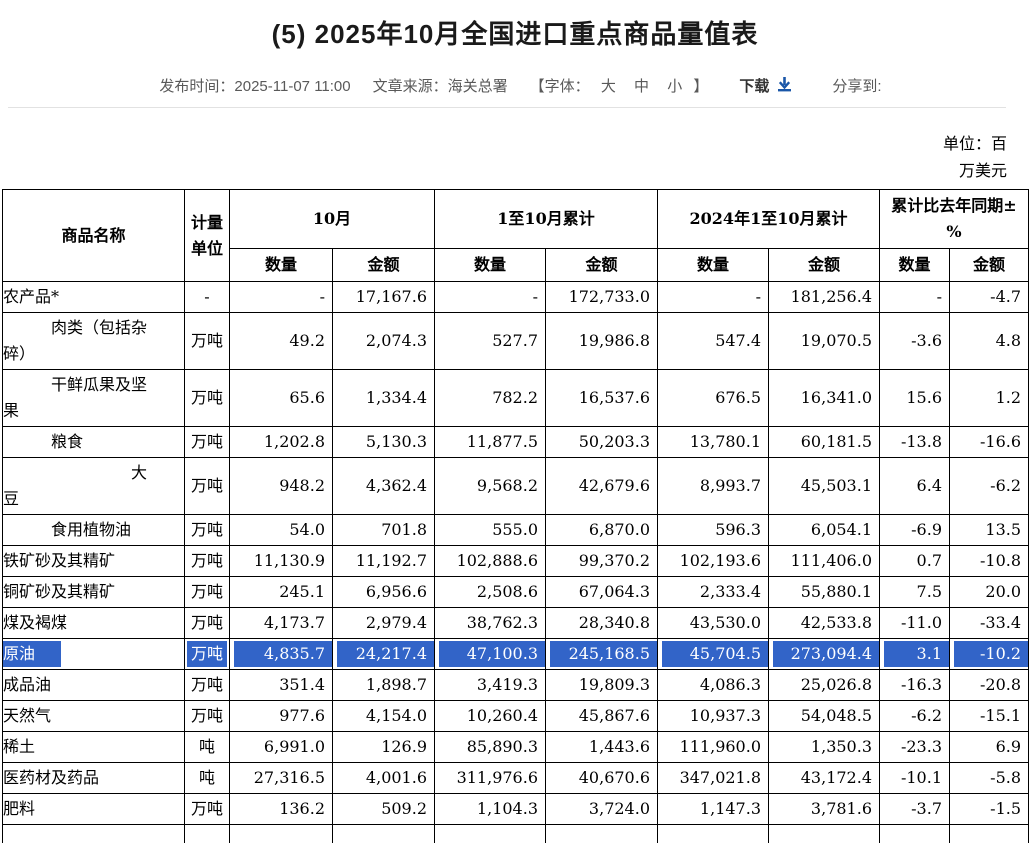  Describe the element at coordinates (490, 716) in the screenshot. I see `value-cell: 10,260.4` at that location.